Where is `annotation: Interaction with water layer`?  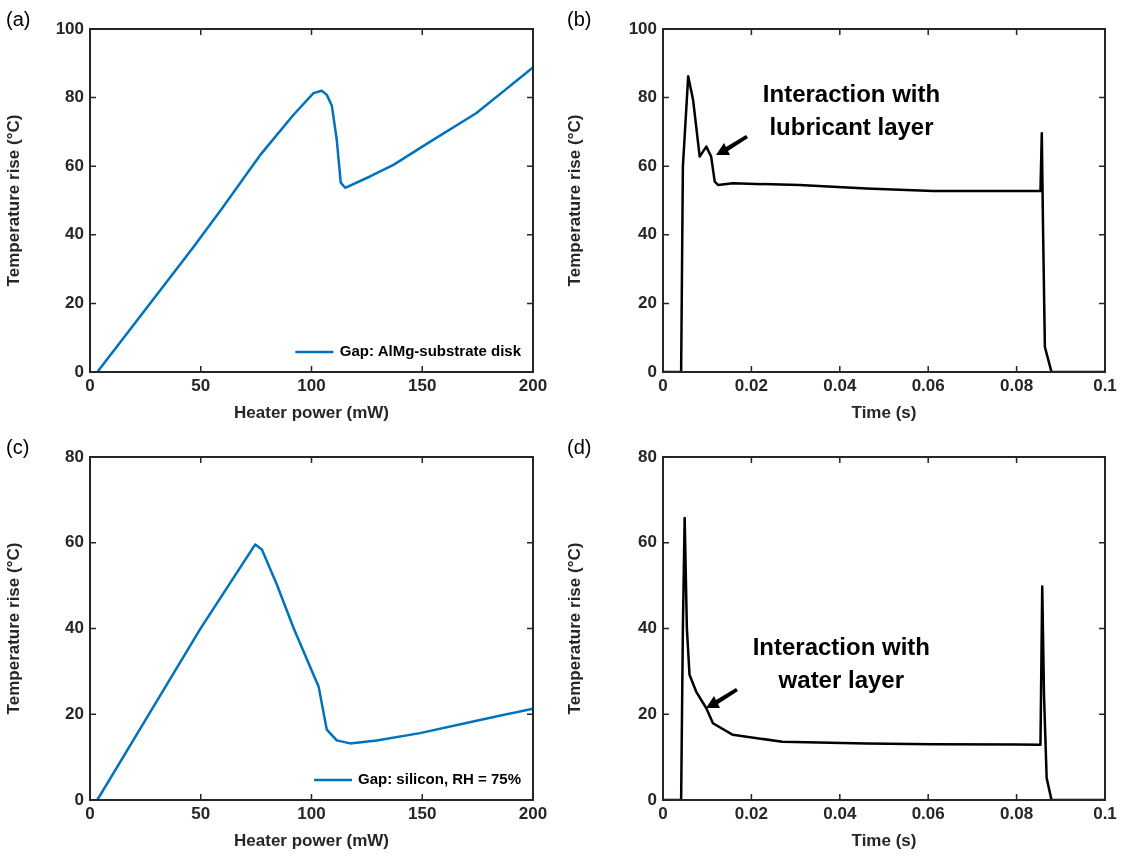
annotation: Interaction with water layer is located at coordinates (841, 662).